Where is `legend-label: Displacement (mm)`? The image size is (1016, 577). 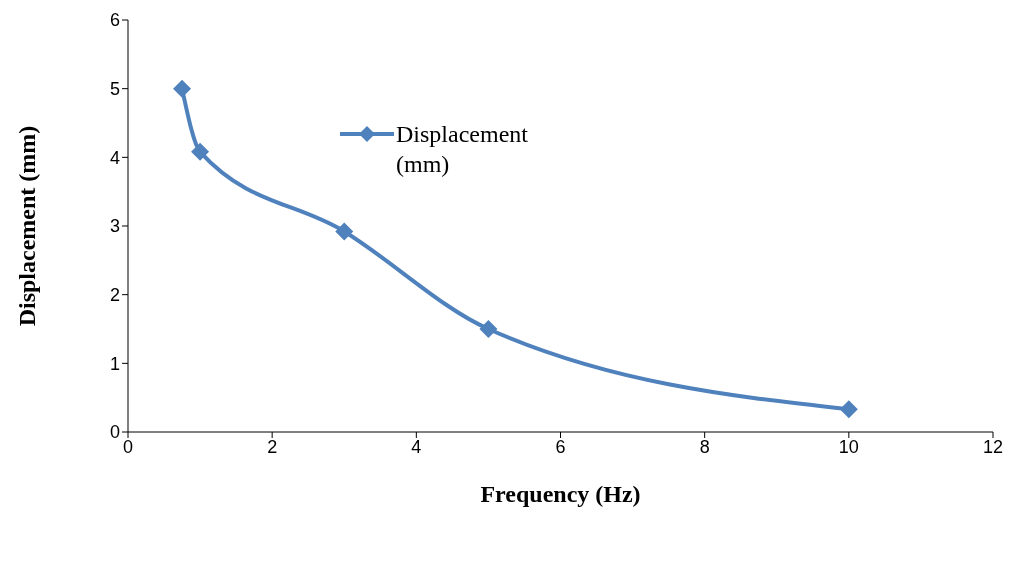 legend-label: Displacement (mm) is located at coordinates (462, 149).